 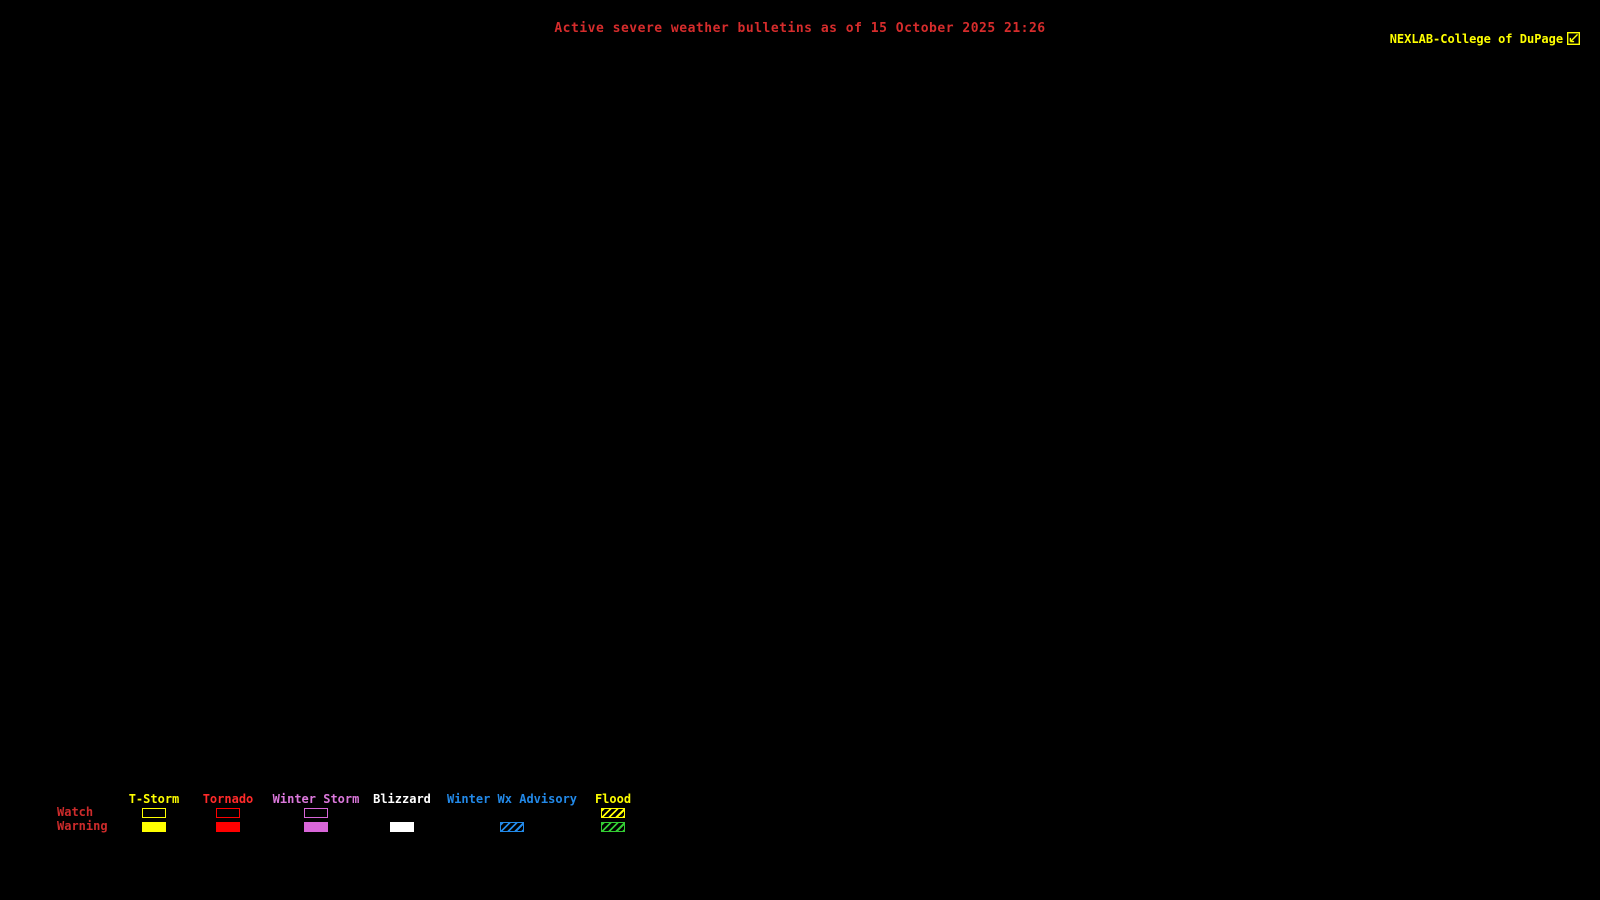 What do you see at coordinates (75, 812) in the screenshot?
I see `legend-watch-label: Watch` at bounding box center [75, 812].